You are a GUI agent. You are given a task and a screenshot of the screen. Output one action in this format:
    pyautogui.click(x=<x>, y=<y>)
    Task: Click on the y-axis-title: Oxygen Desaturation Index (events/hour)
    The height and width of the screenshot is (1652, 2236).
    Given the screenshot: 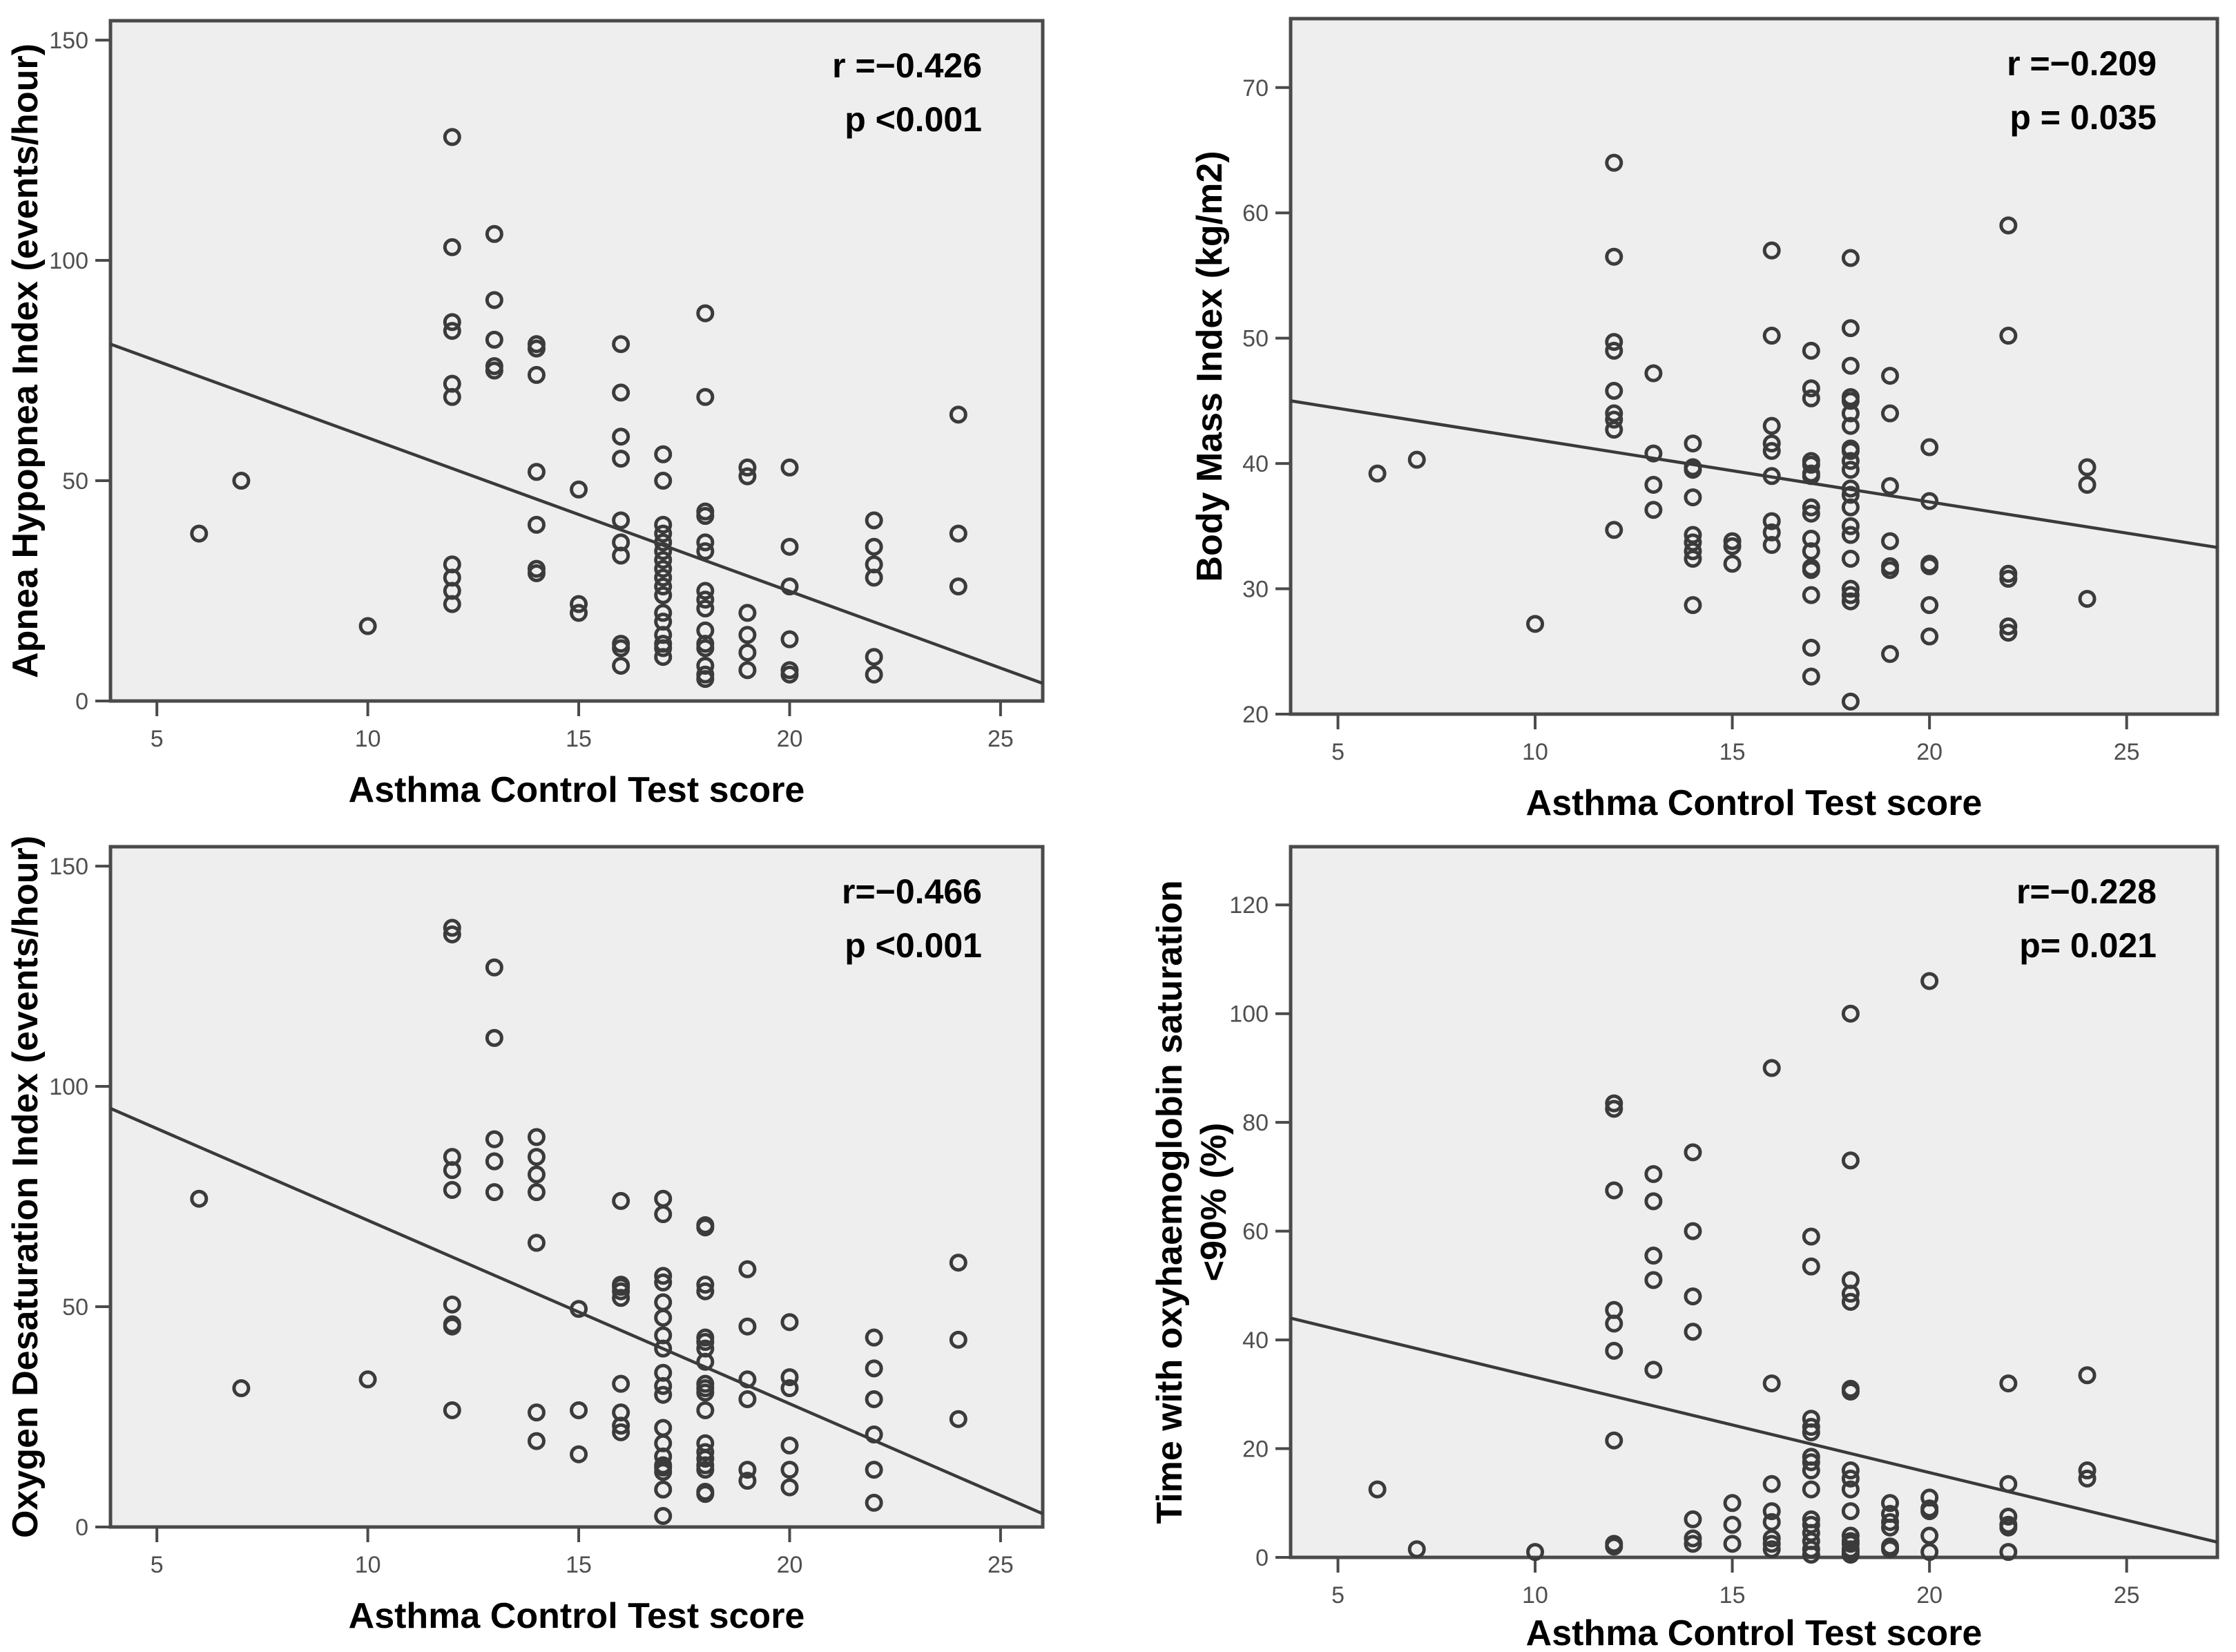 What is the action you would take?
    pyautogui.click(x=26, y=1187)
    